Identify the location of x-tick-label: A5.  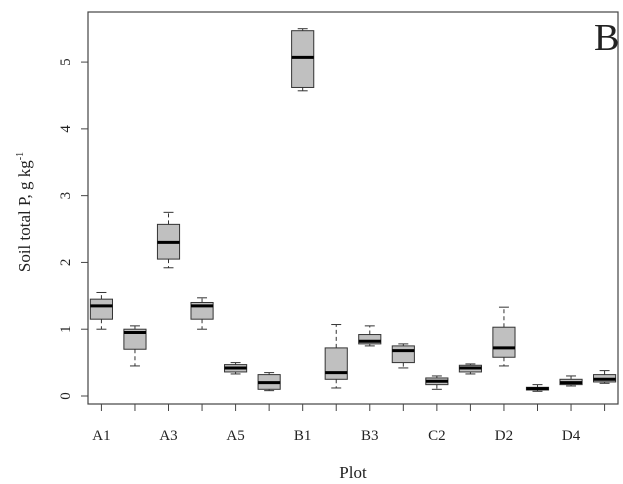
(235, 436).